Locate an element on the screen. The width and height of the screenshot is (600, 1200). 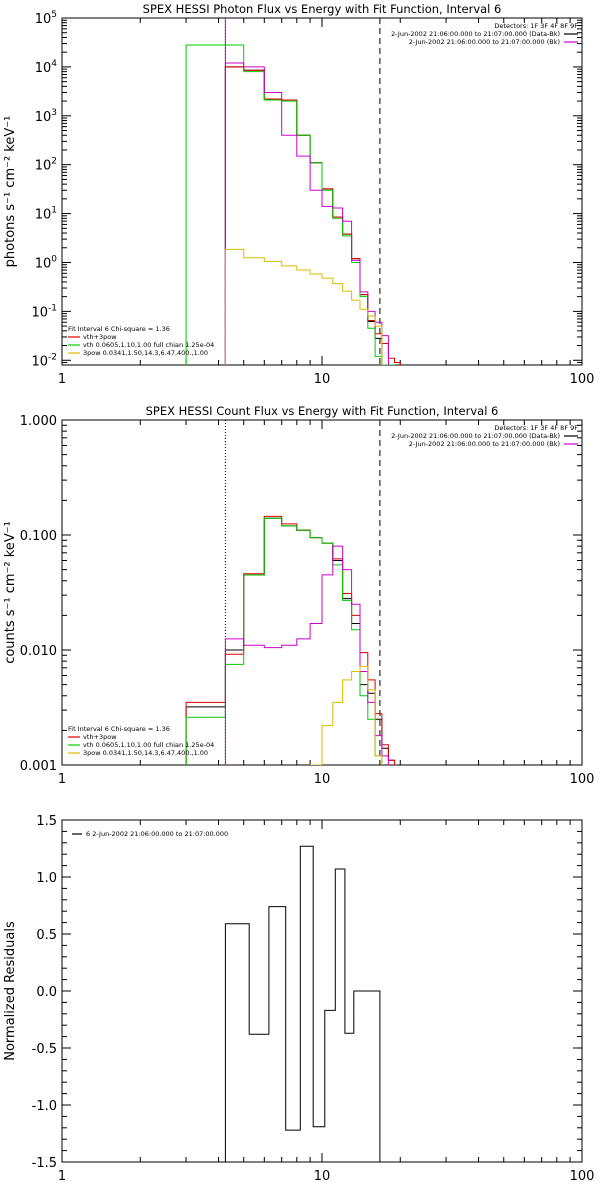
y-tick-label: 10⁰ is located at coordinates (46, 262).